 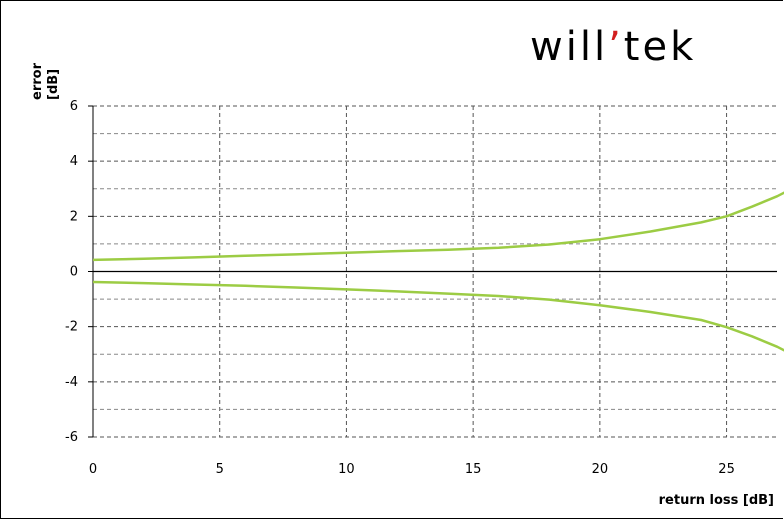 I want to click on x-axis-label: return loss [dB], so click(x=716, y=500).